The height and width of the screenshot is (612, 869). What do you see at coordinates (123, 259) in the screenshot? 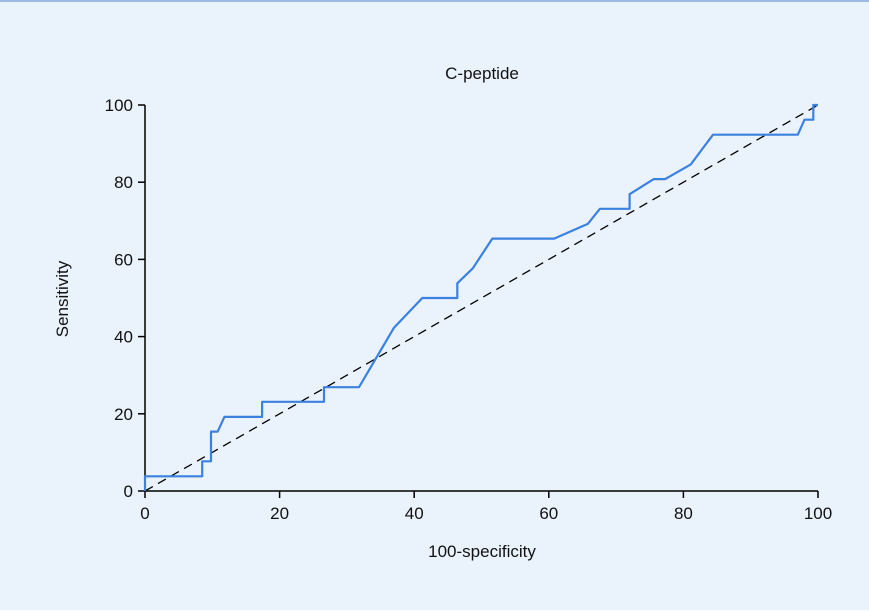
I see `y-tick-label: 60` at bounding box center [123, 259].